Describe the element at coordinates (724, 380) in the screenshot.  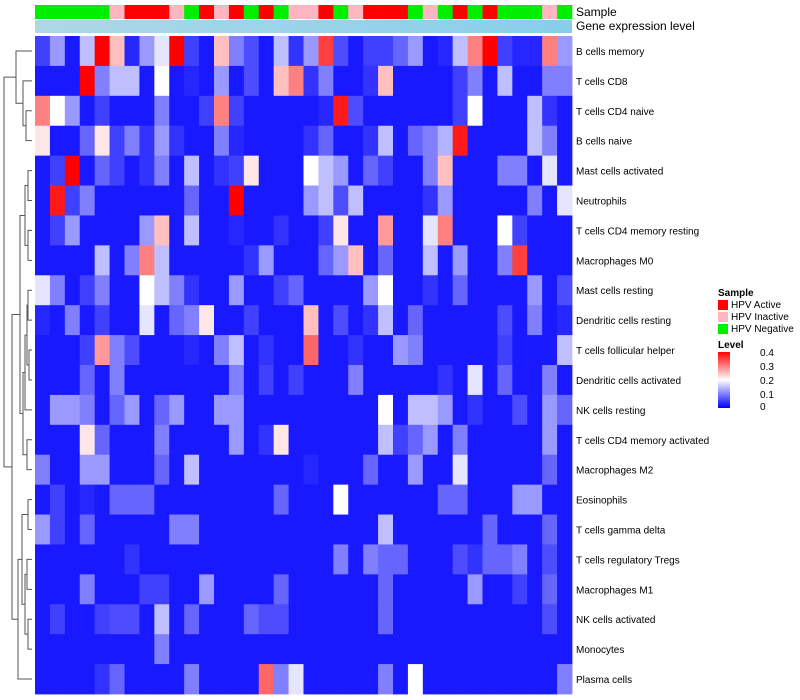
I see `level-color-bar` at that location.